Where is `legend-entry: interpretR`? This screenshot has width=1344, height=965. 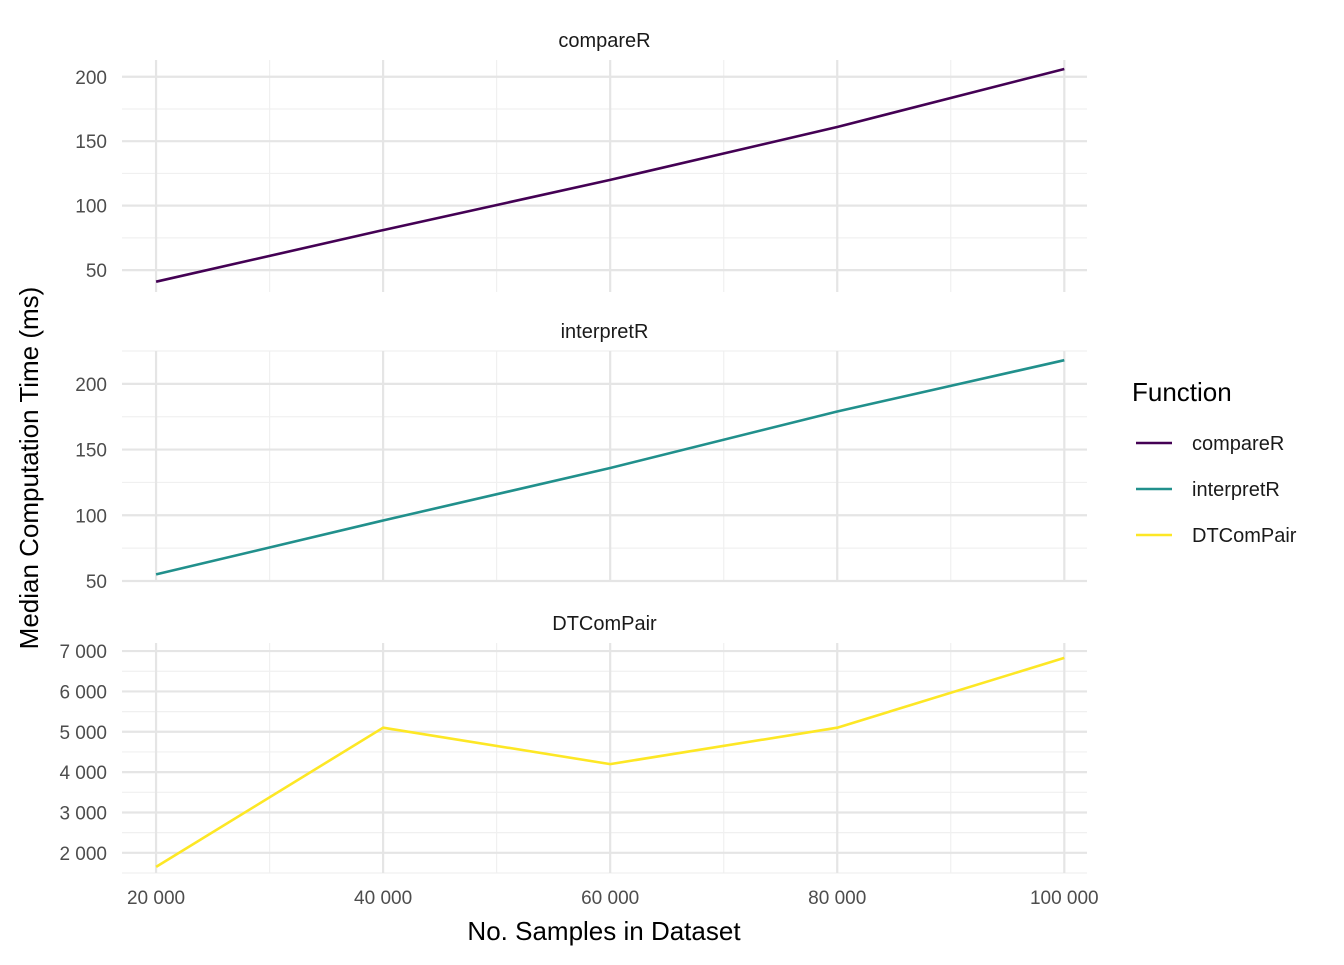
legend-entry: interpretR is located at coordinates (1208, 490).